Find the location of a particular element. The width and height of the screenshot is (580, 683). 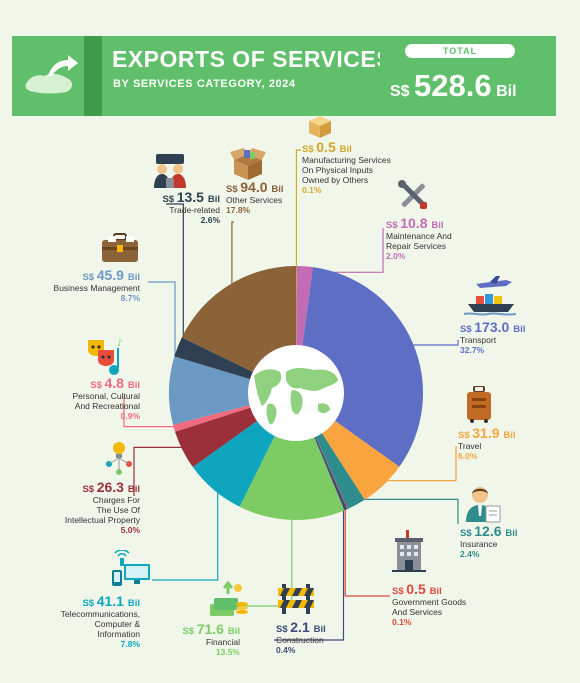

slice-value: S$ 2.1 Bil is located at coordinates (301, 627).